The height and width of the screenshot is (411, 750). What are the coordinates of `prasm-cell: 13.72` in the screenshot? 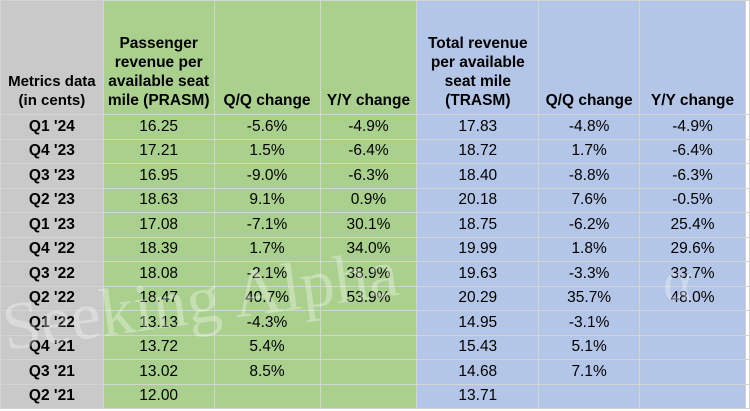 It's located at (158, 347).